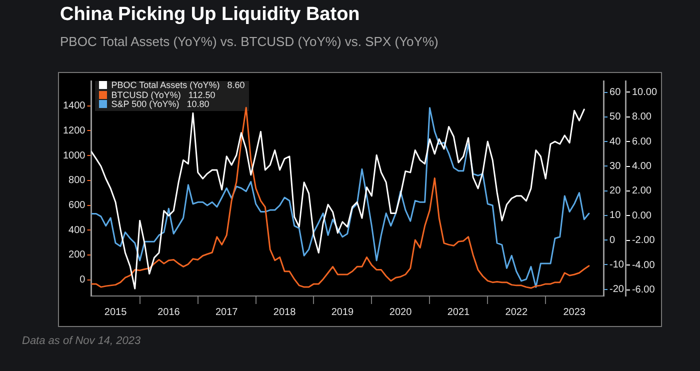 The image size is (700, 371). Describe the element at coordinates (77, 255) in the screenshot. I see `y-tick-label: 200` at that location.